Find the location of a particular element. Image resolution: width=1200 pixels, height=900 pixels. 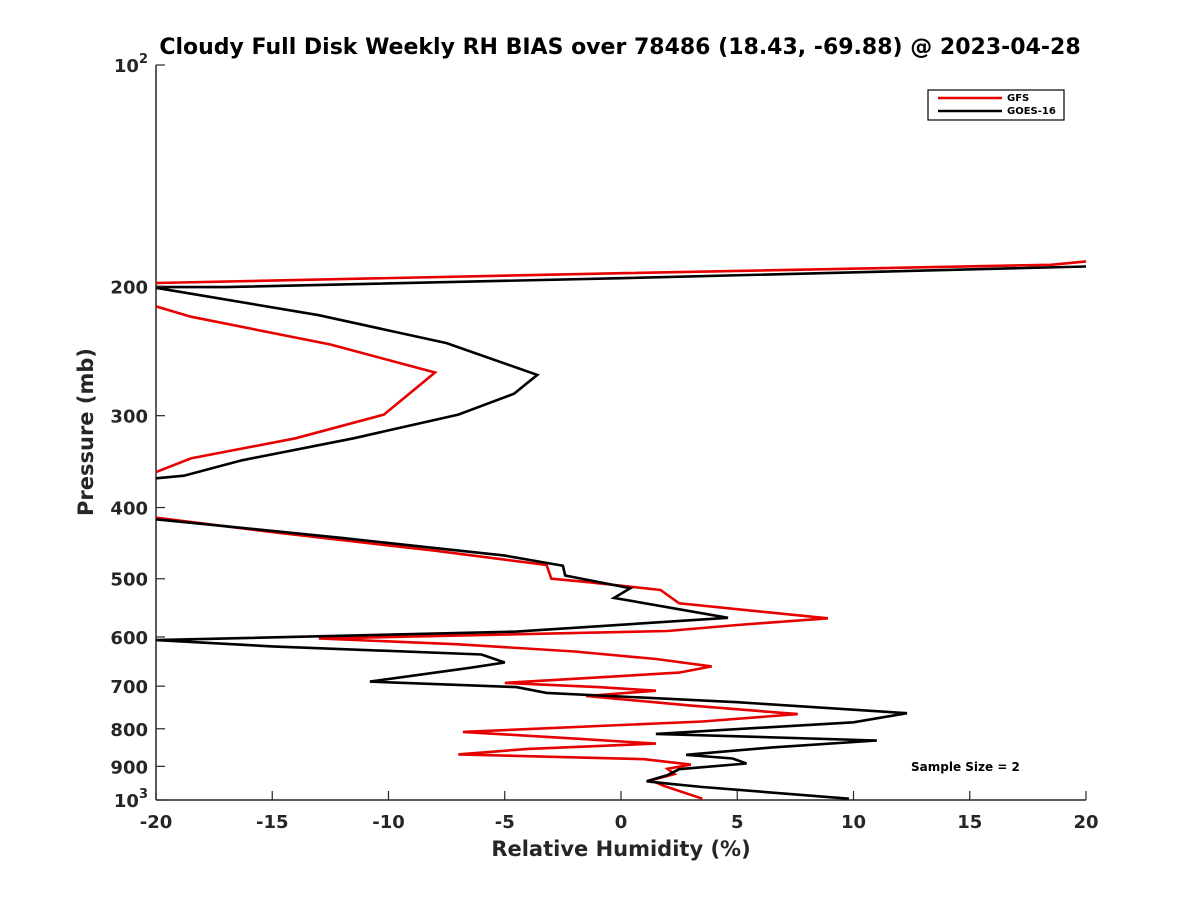

x-tick-label: 0 is located at coordinates (621, 822).